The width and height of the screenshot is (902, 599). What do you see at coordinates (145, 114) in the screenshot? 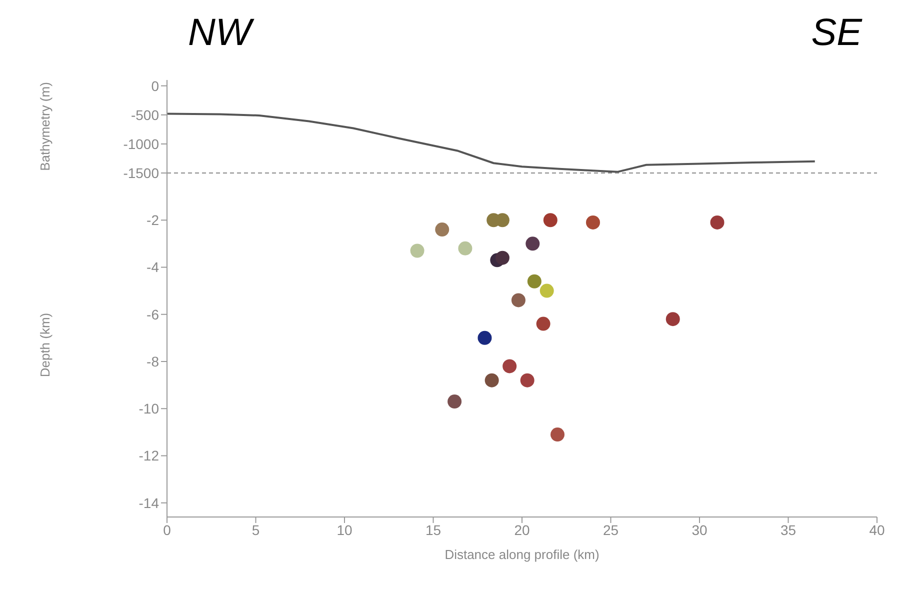
I see `y-tick-label: -500` at bounding box center [145, 114].